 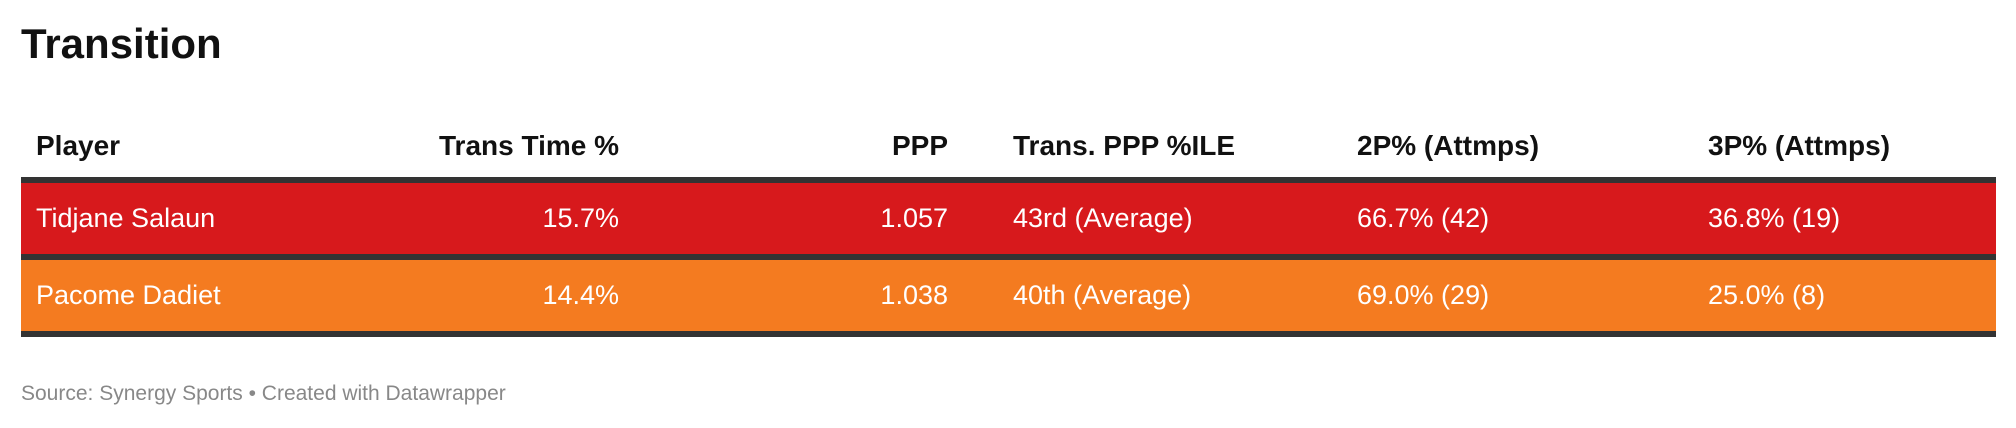 I want to click on header-cell: PPP, so click(x=919, y=145).